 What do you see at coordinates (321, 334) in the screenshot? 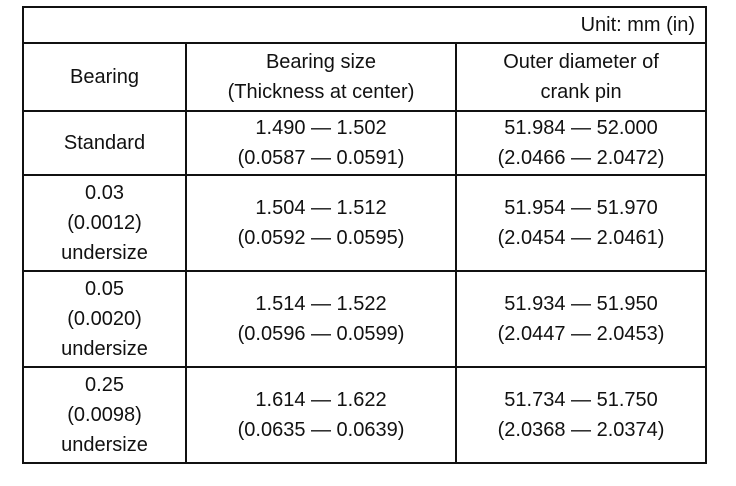
I see `cell-line: (0.0596 — 0.0599)` at bounding box center [321, 334].